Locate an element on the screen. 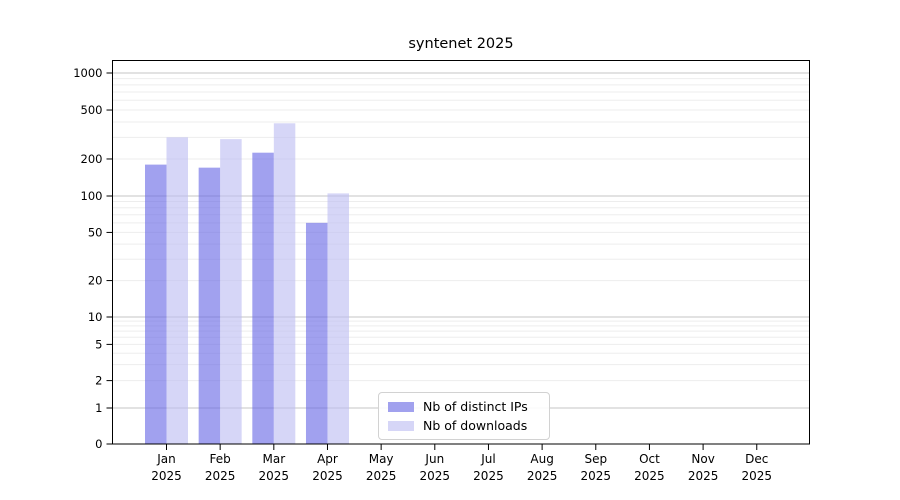 This screenshot has height=500, width=900. bar-apr-distinct-ips is located at coordinates (316, 333).